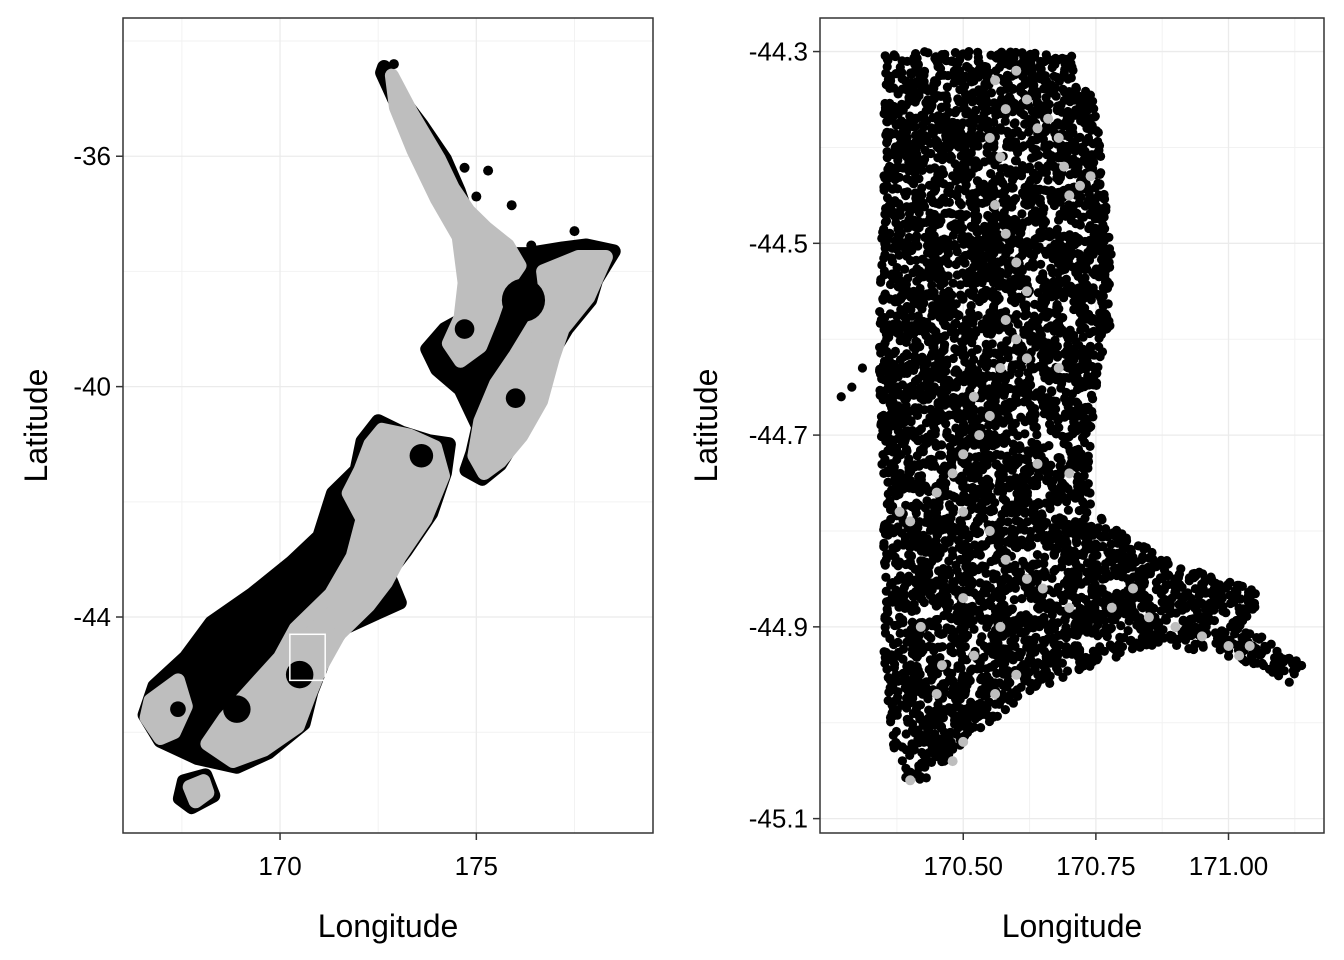  What do you see at coordinates (421, 455) in the screenshot?
I see `unoccupied-patch` at bounding box center [421, 455].